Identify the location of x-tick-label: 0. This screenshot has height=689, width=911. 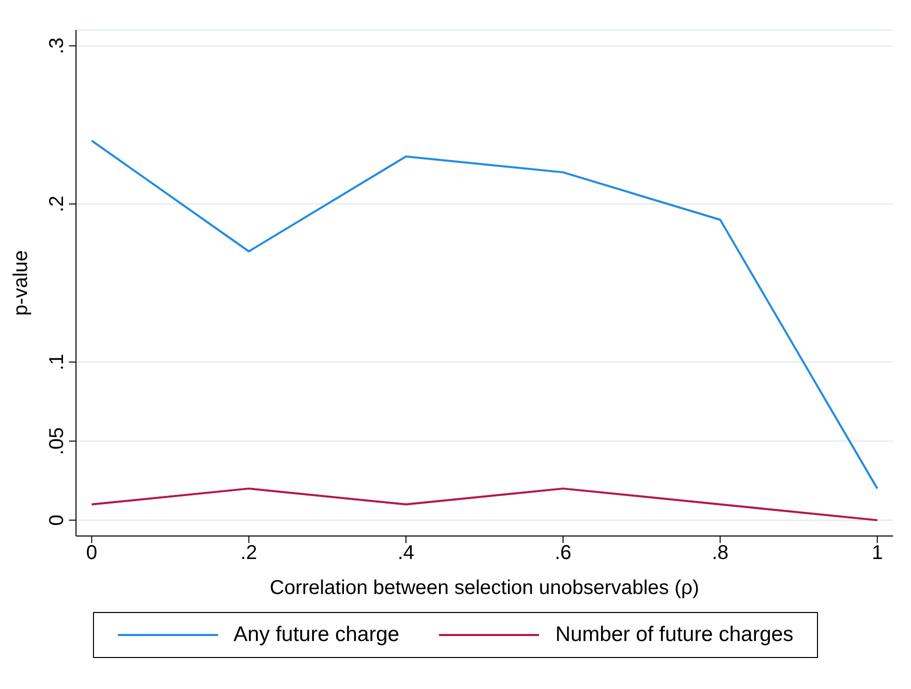
(92, 553).